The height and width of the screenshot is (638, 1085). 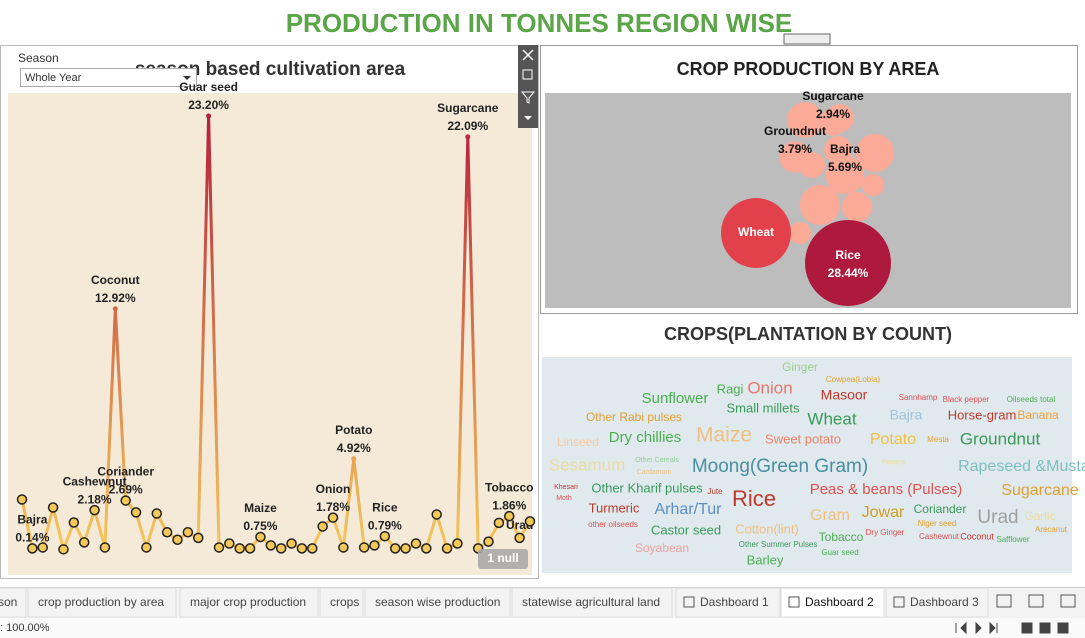 I want to click on word: Other Kharif pulses, so click(x=647, y=487).